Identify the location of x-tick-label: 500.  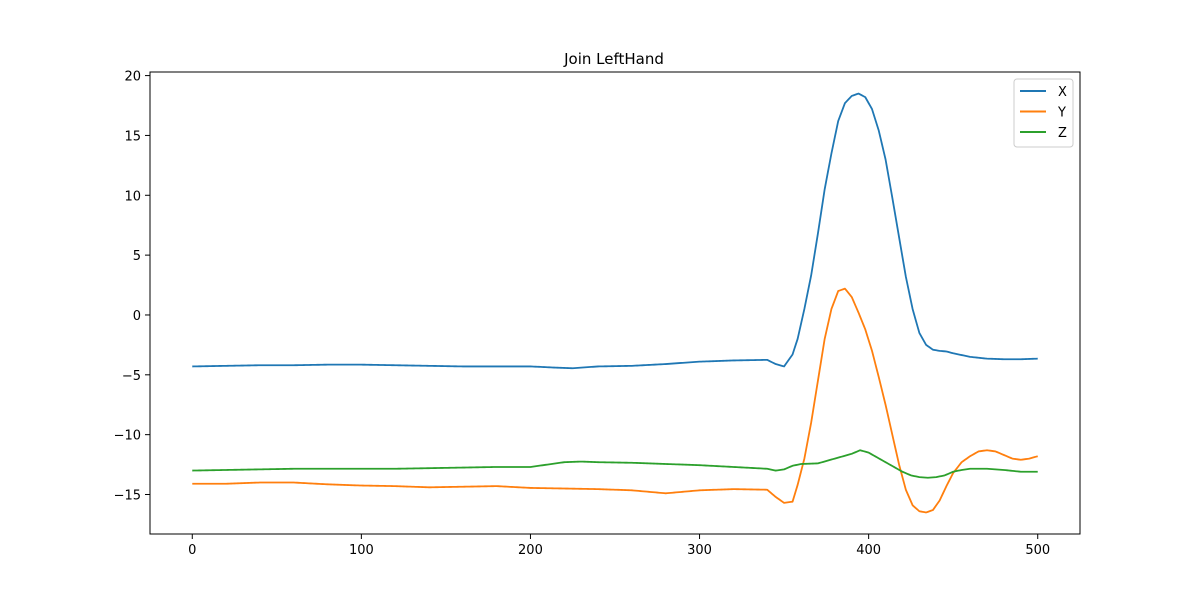
(1037, 550).